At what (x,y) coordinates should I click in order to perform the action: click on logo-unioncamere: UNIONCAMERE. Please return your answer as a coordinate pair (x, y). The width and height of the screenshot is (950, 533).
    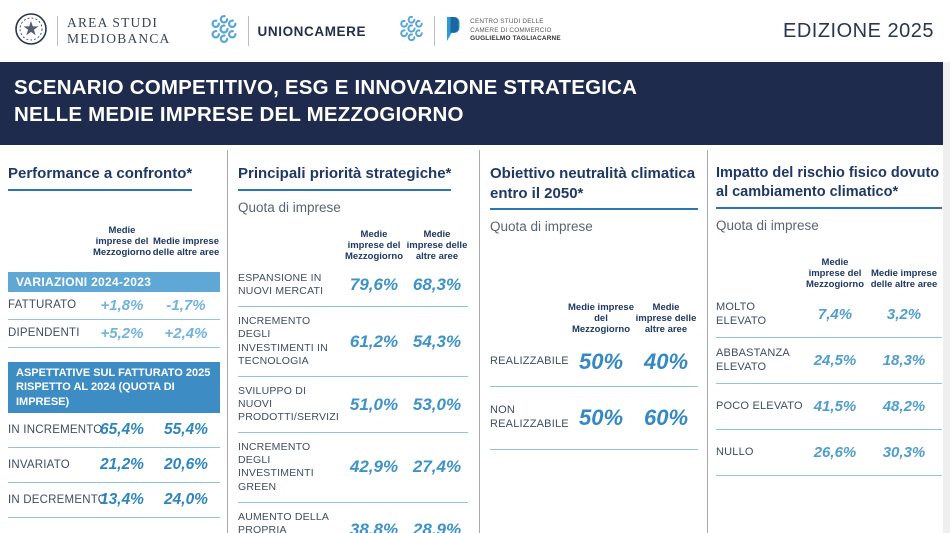
    Looking at the image, I should click on (288, 31).